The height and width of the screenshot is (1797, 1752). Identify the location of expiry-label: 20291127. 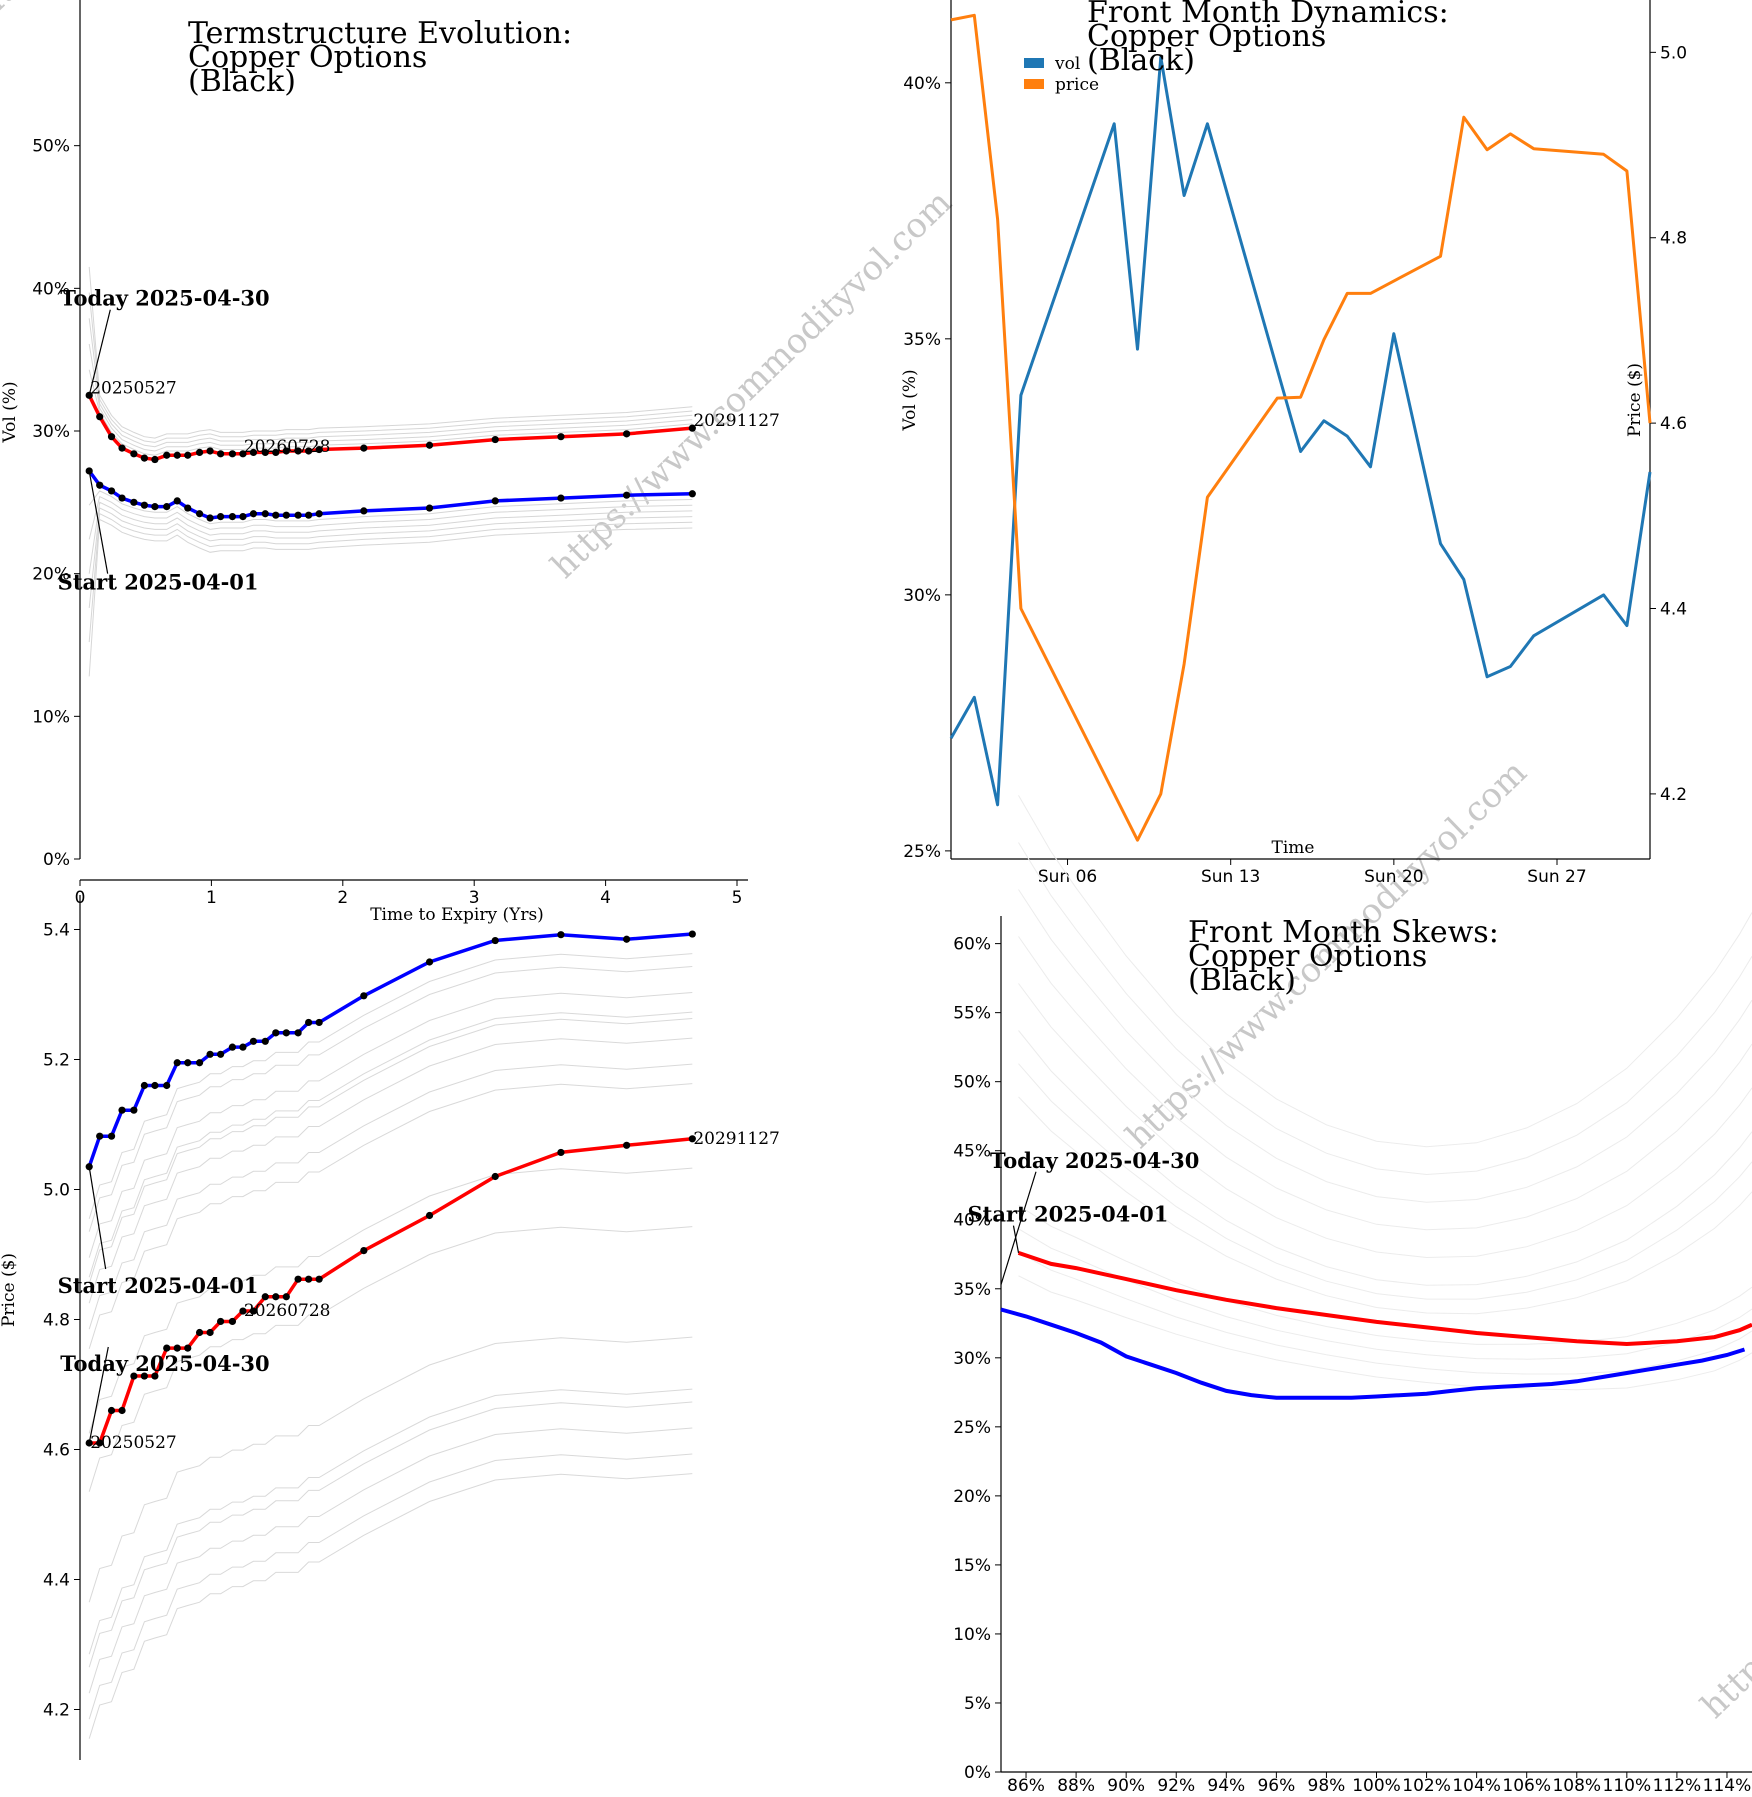
(736, 421).